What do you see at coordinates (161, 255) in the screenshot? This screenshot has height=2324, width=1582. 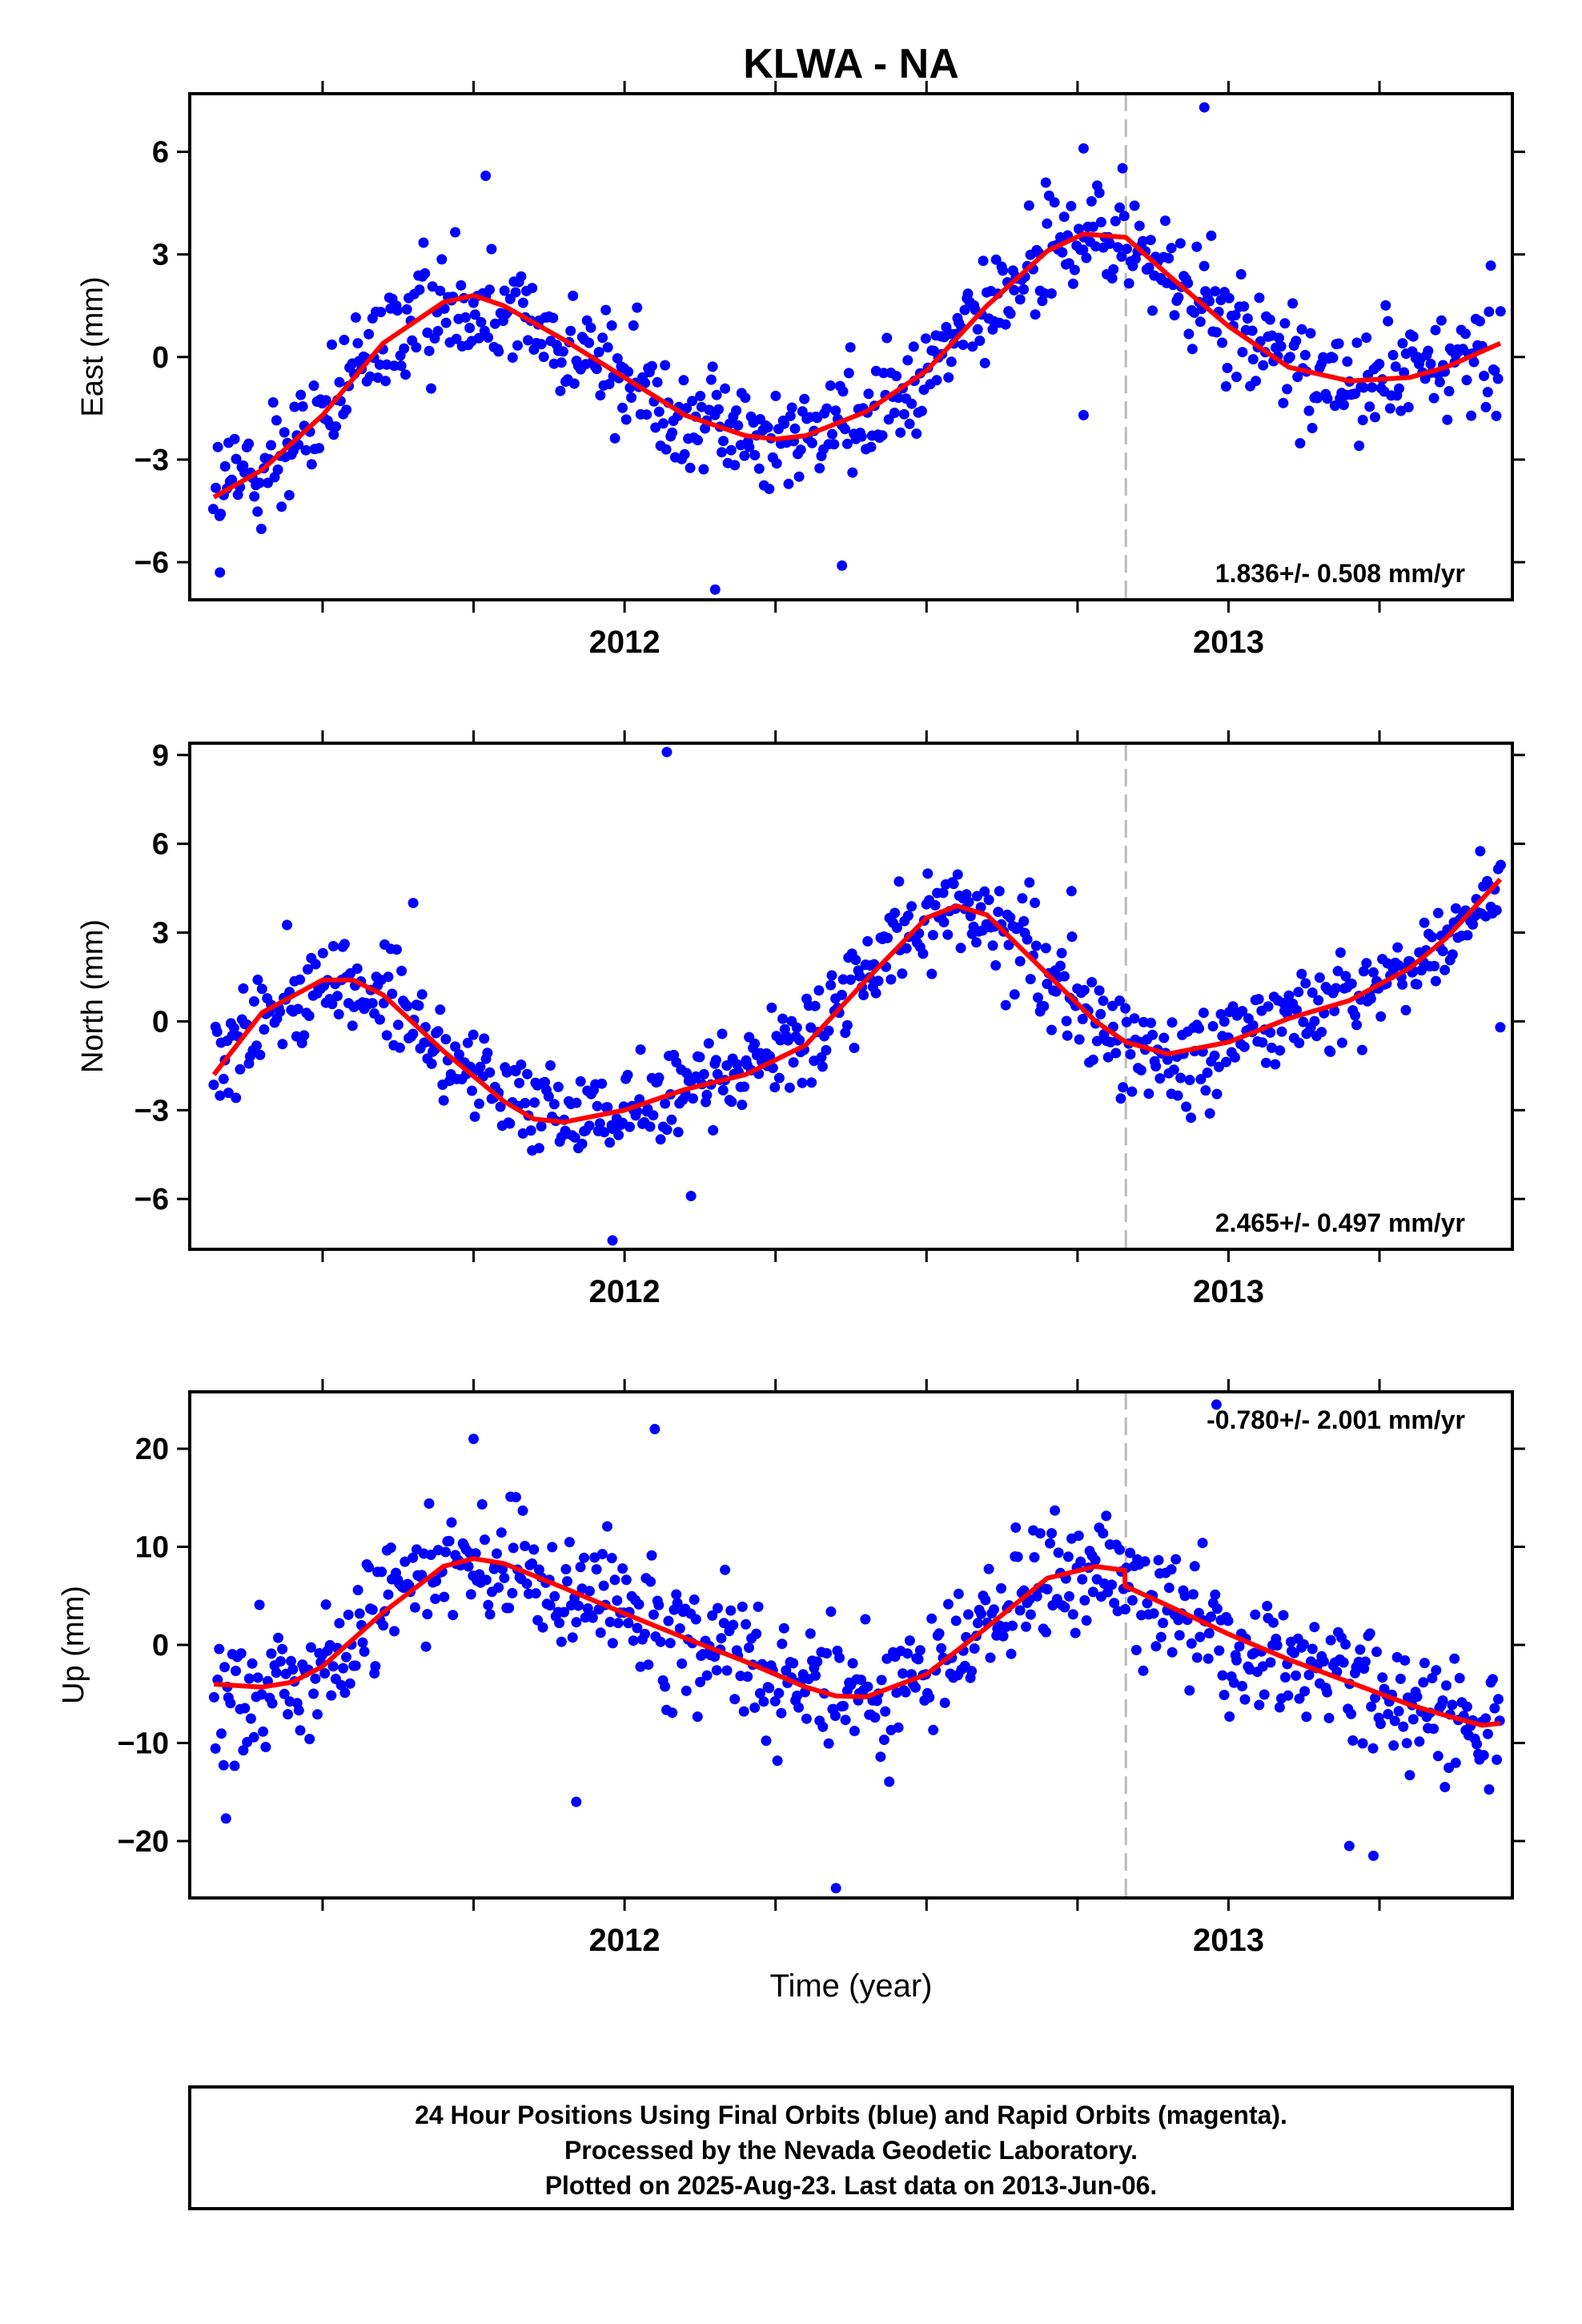 I see `y-tick-label: 3` at bounding box center [161, 255].